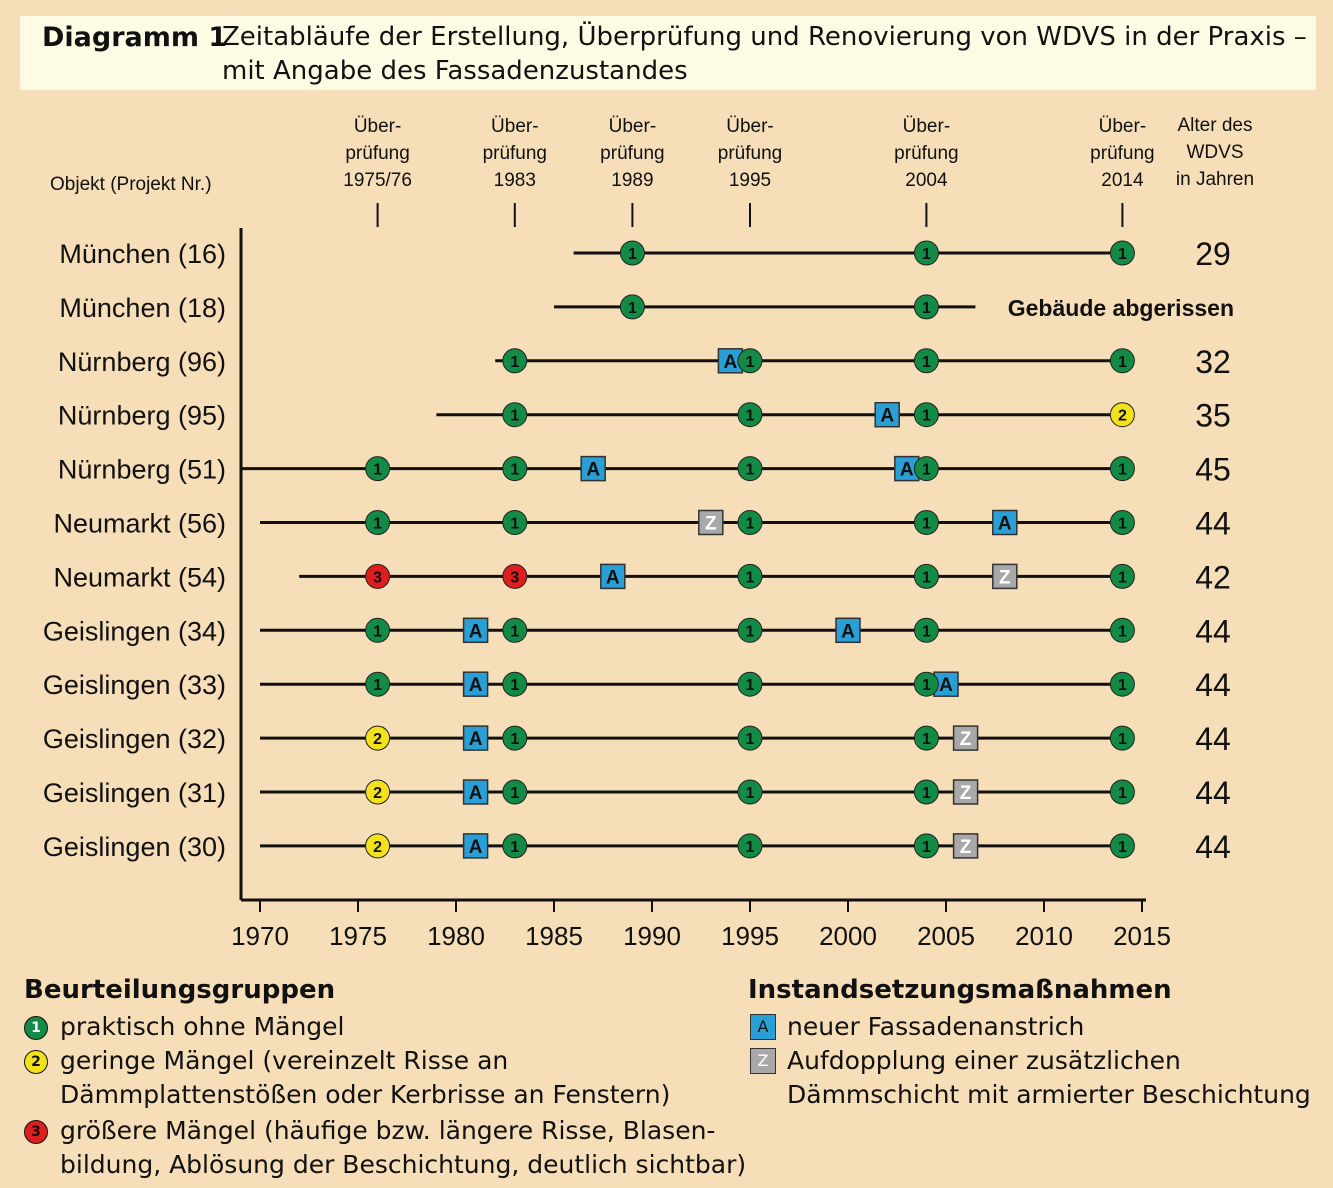 This screenshot has height=1188, width=1333. Describe the element at coordinates (1213, 416) in the screenshot. I see `row-age: 35` at that location.